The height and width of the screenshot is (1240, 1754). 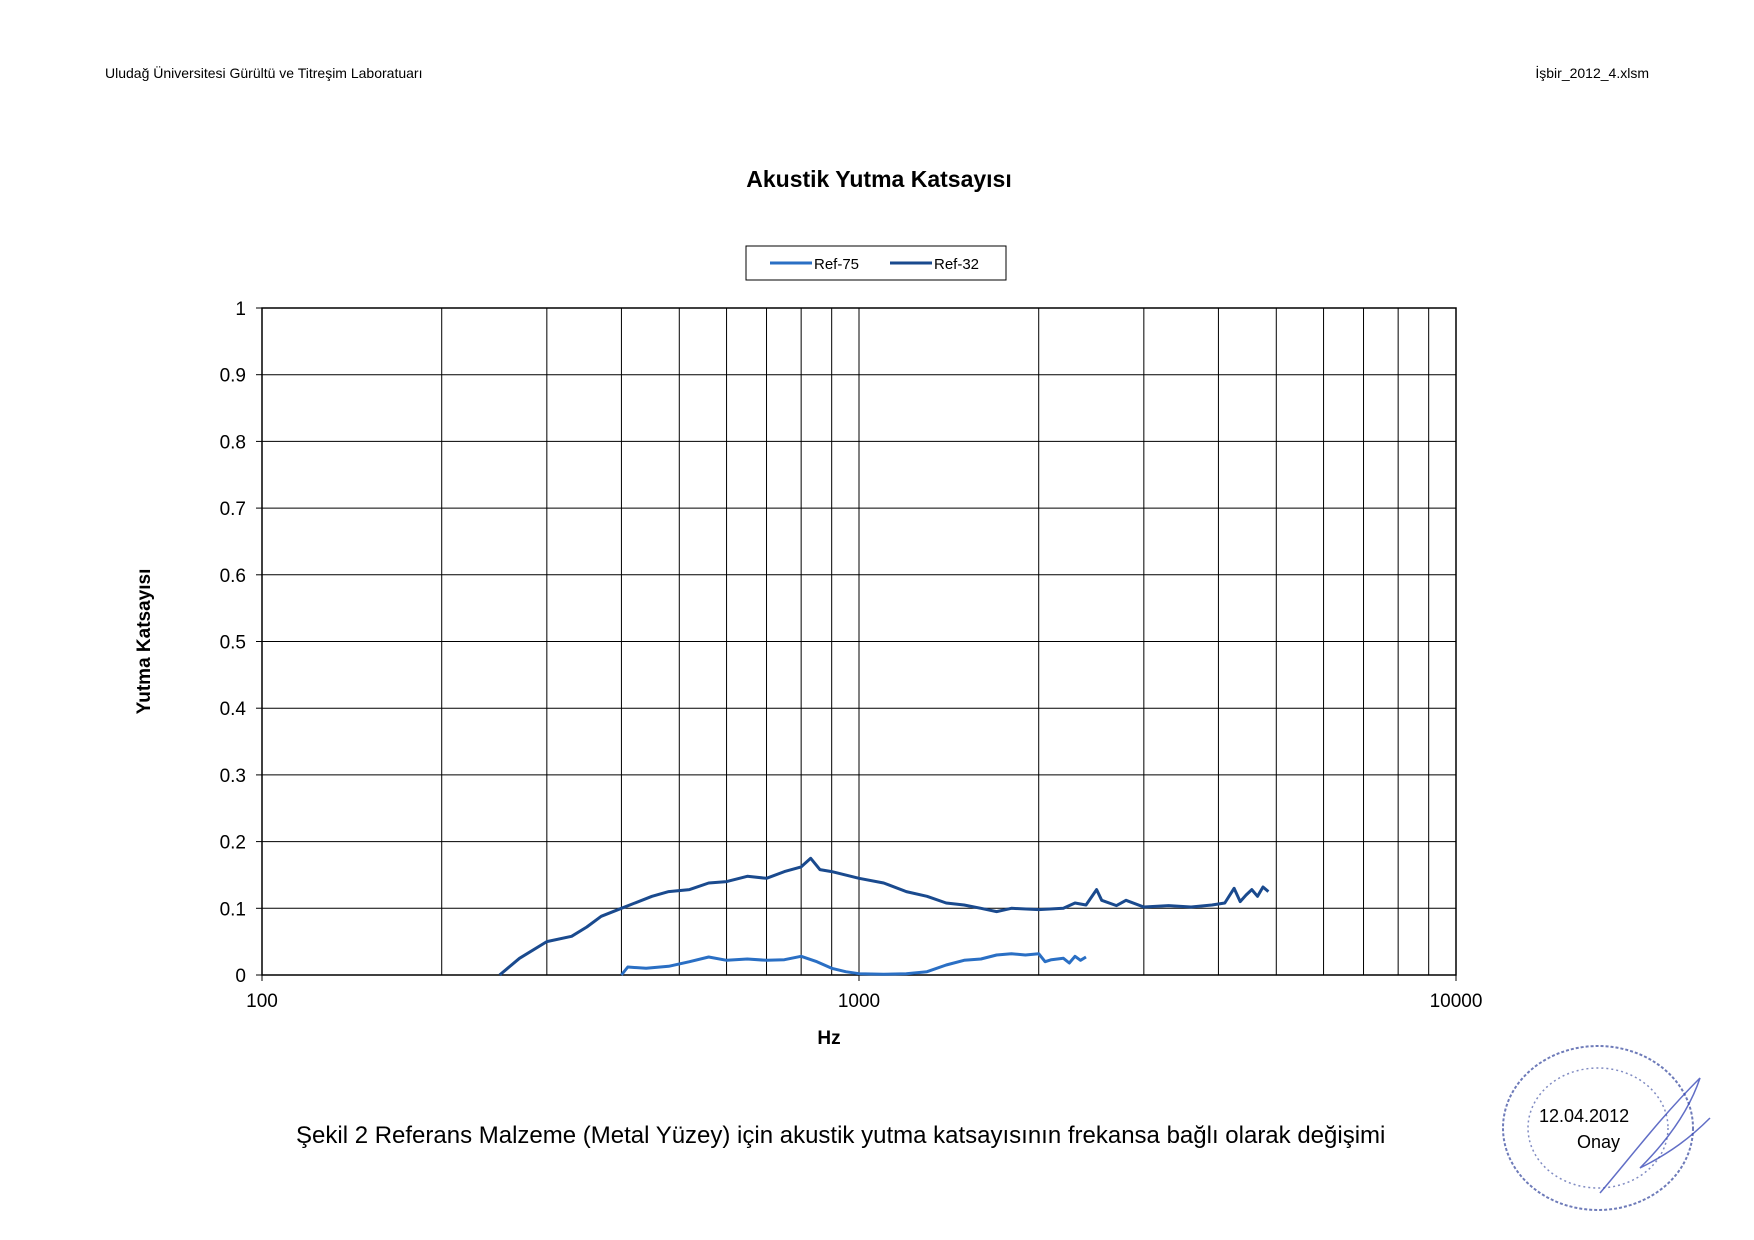 What do you see at coordinates (859, 1001) in the screenshot?
I see `x-tick-label: 1000` at bounding box center [859, 1001].